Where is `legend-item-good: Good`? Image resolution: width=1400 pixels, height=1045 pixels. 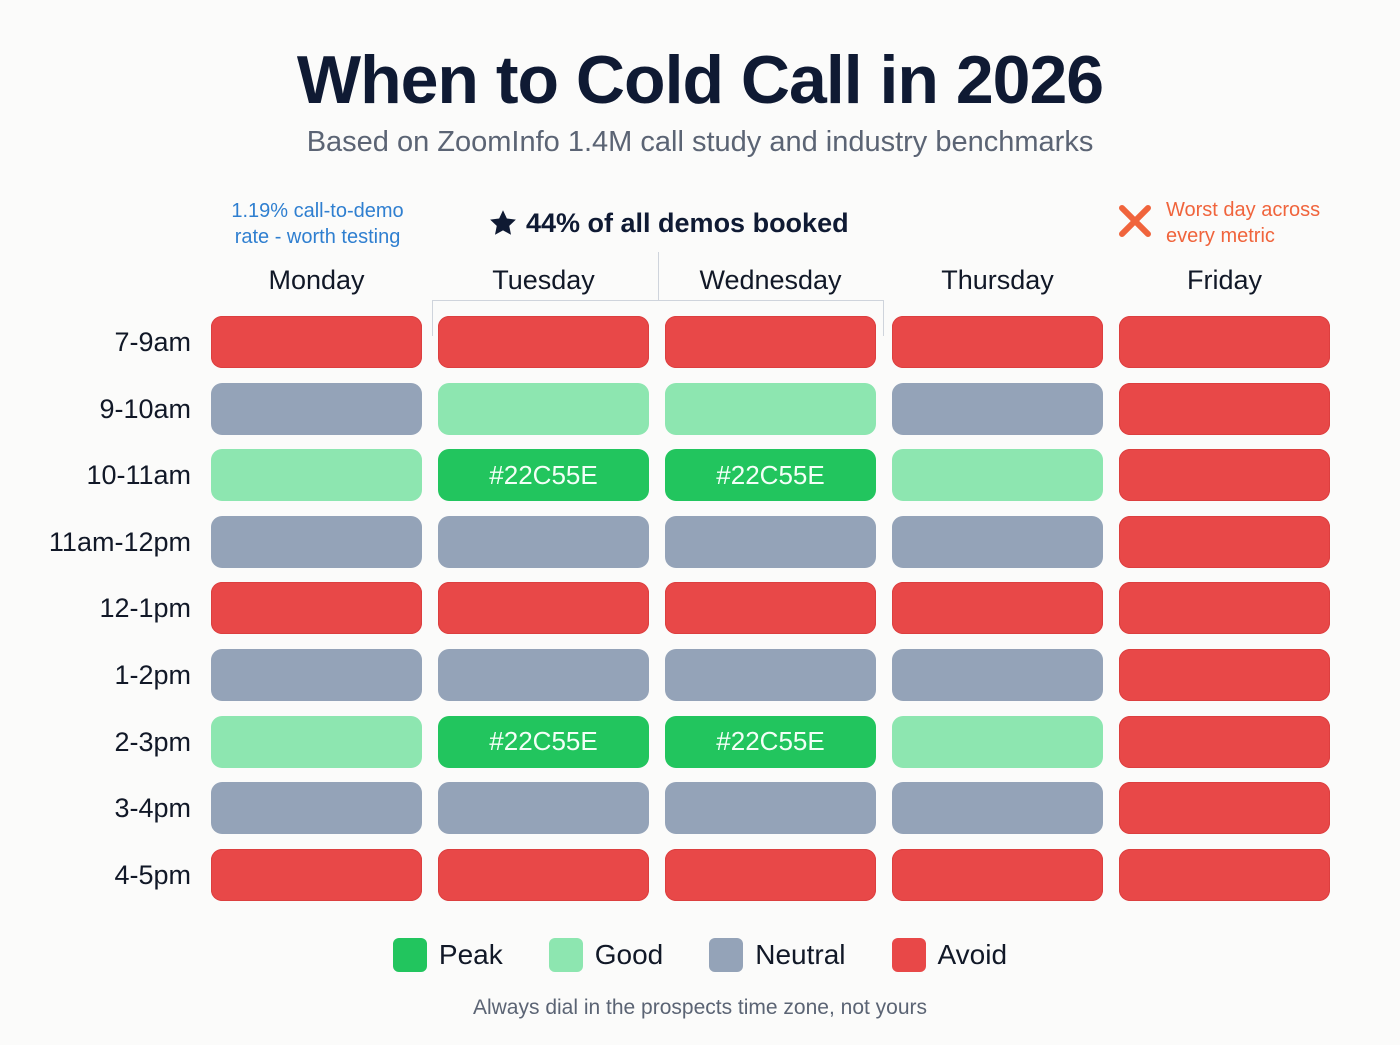
legend-item-good: Good is located at coordinates (606, 955).